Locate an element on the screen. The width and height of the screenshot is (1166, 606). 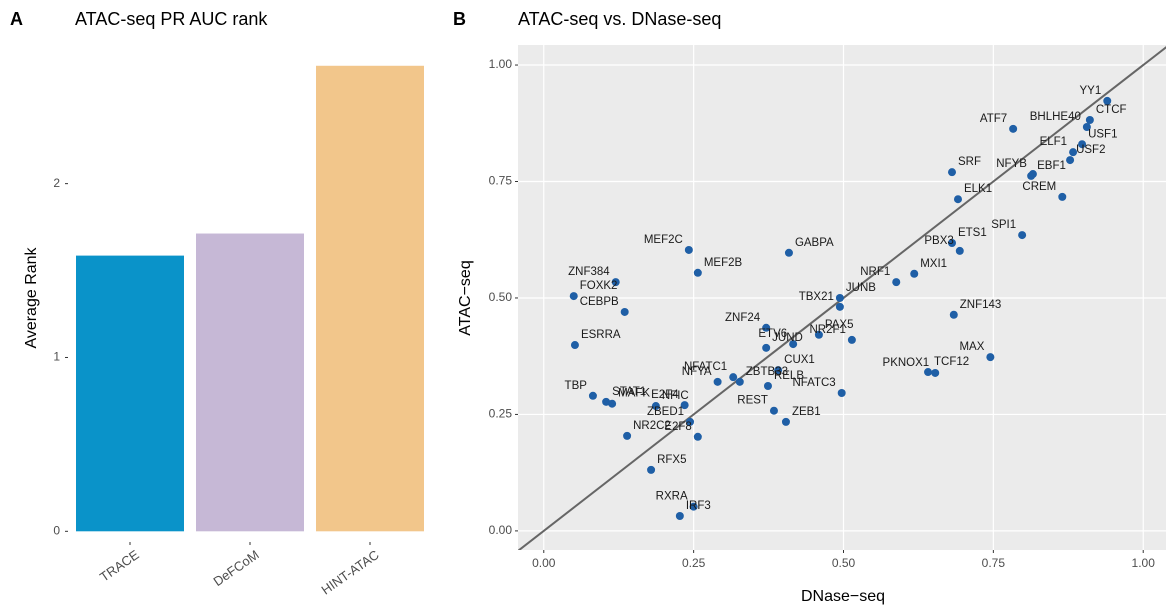
point-label: NFYB is located at coordinates (1011, 164).